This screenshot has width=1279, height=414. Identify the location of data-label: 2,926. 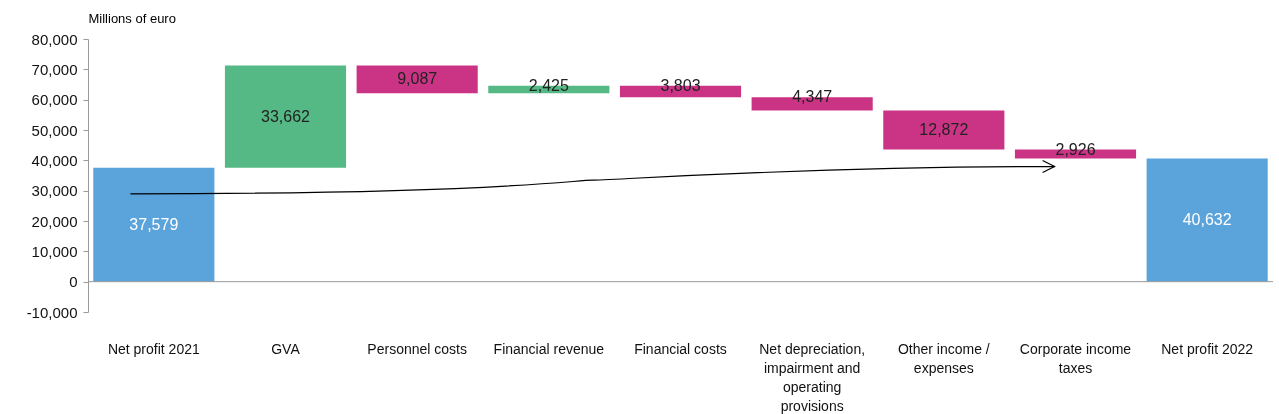
(1075, 149).